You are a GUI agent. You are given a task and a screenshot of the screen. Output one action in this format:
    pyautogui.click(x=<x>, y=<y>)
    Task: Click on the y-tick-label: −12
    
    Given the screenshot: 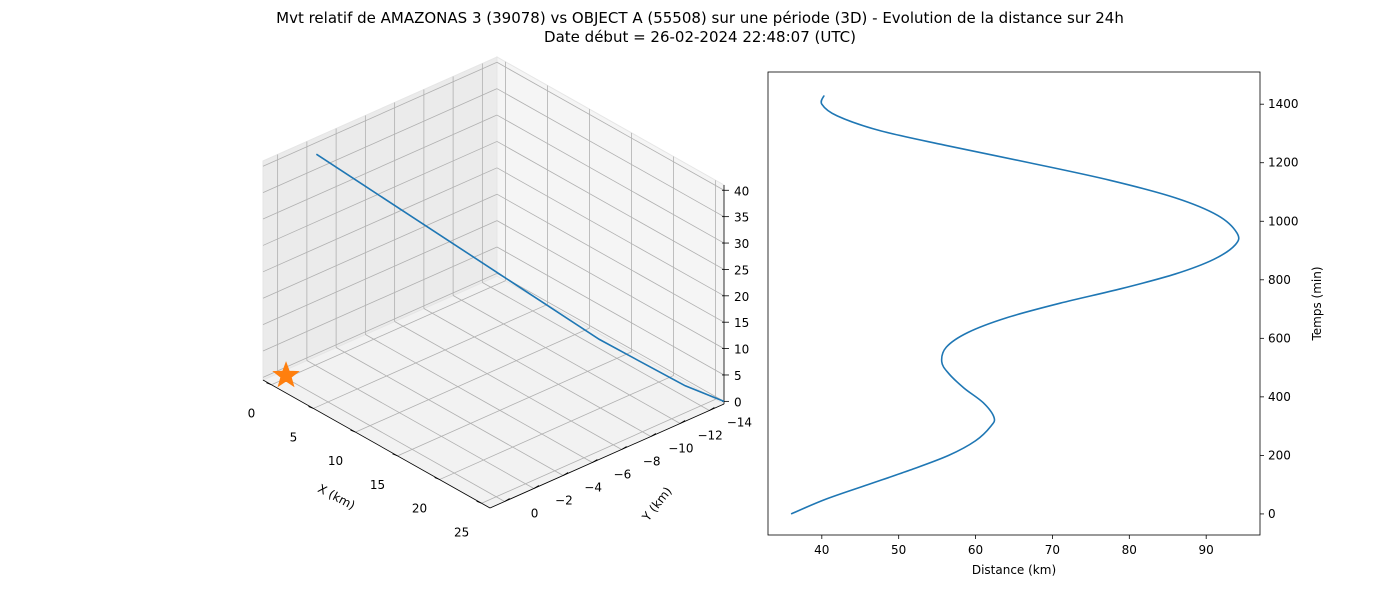 What is the action you would take?
    pyautogui.click(x=709, y=436)
    